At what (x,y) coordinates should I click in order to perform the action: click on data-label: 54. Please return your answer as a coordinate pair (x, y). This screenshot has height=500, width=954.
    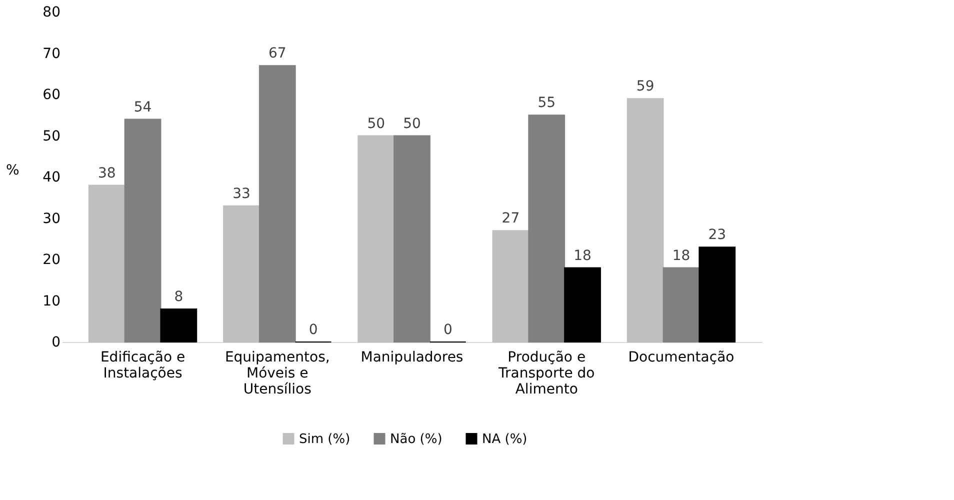
    Looking at the image, I should click on (143, 107).